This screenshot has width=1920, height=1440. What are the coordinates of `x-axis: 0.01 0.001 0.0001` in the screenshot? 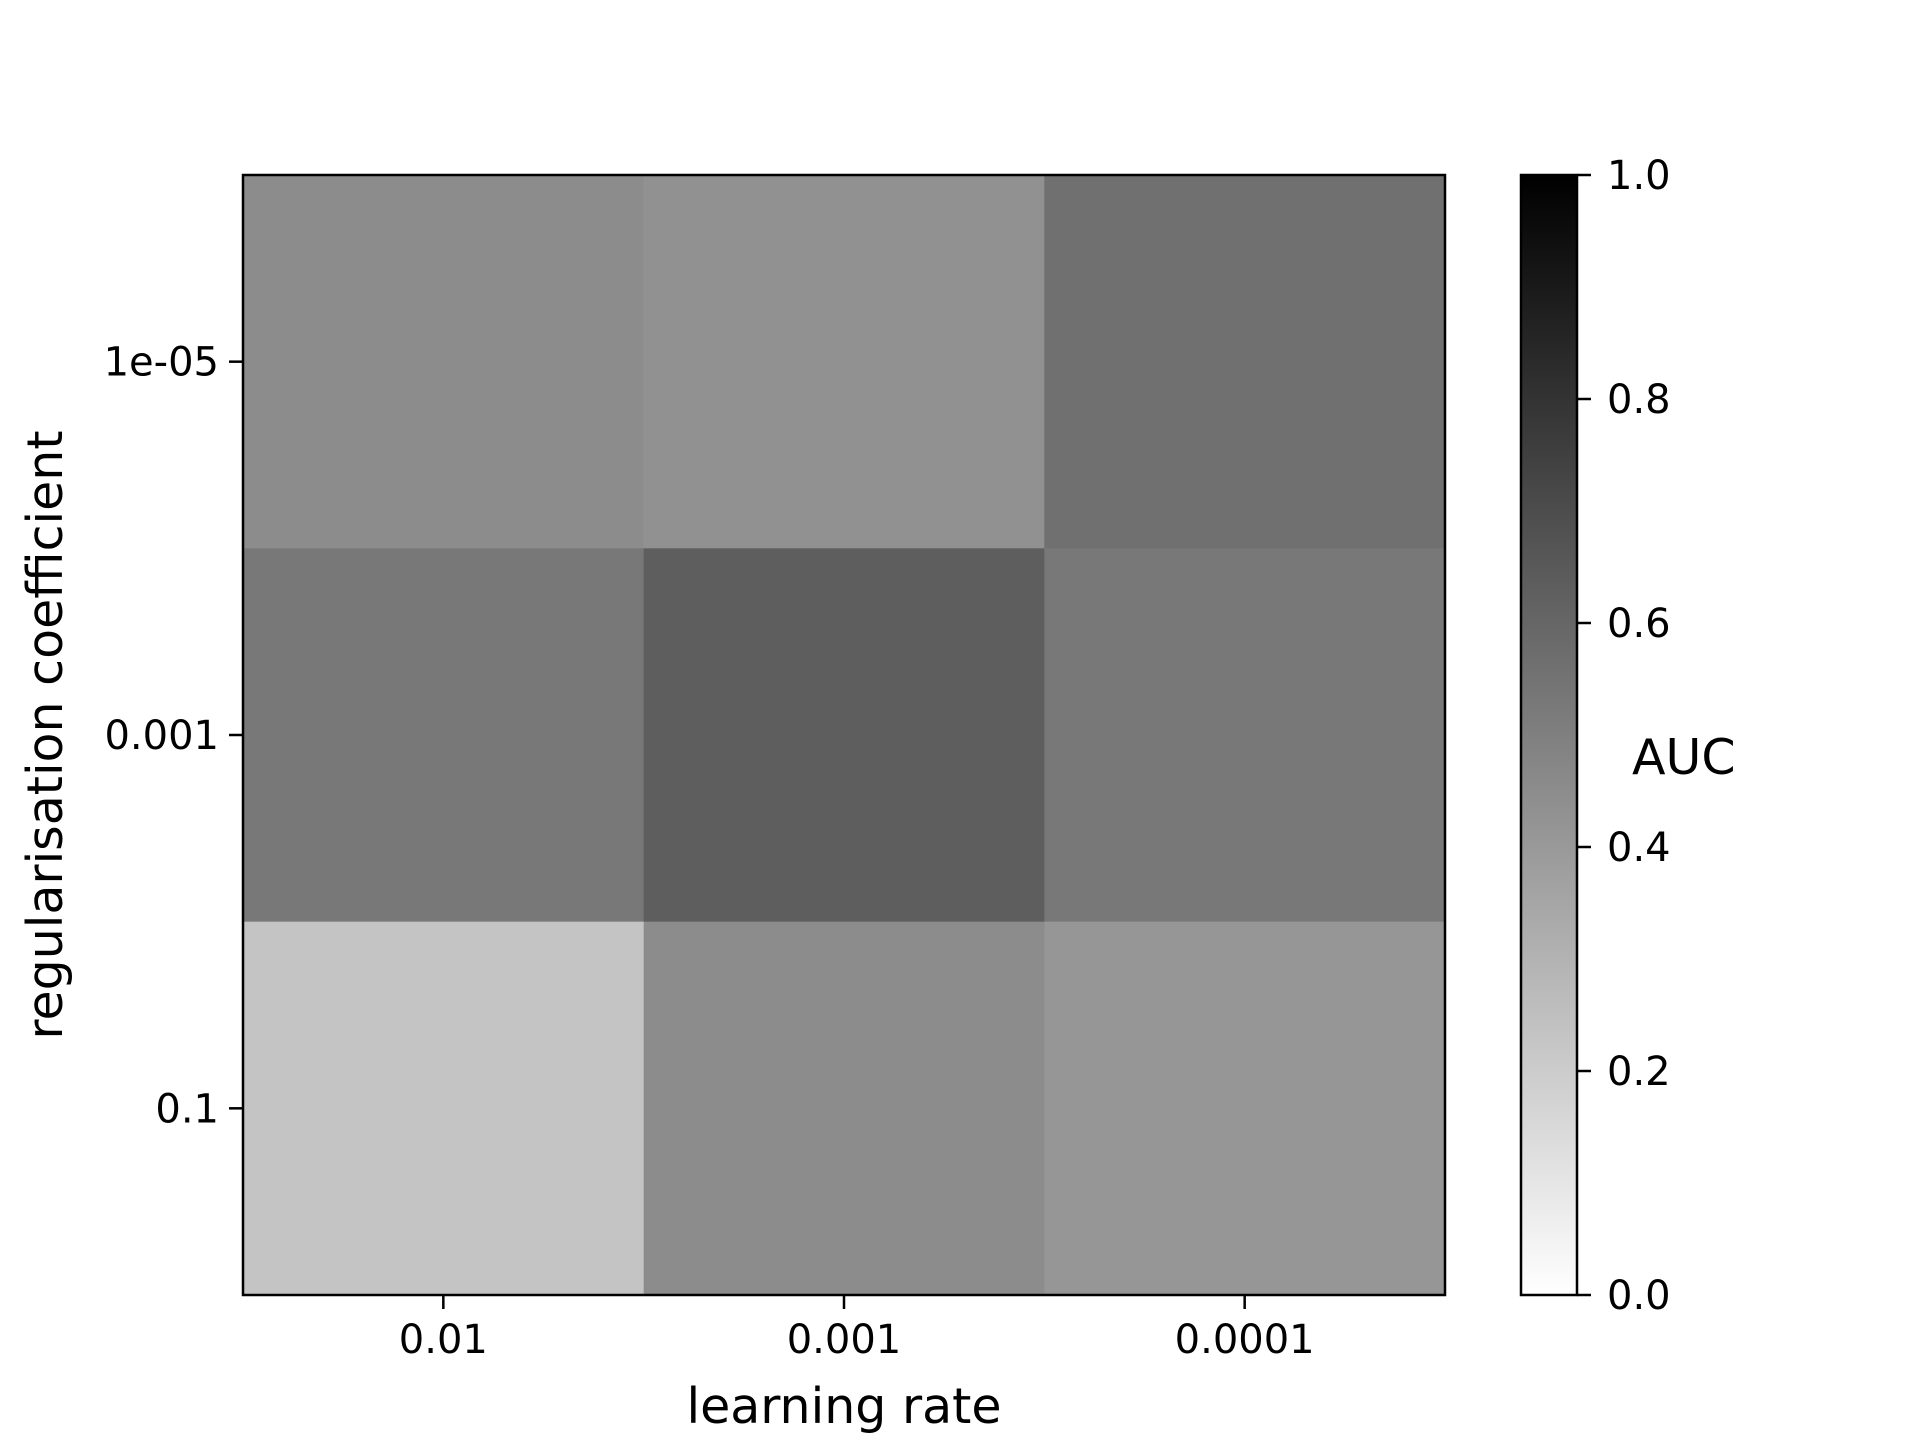 It's located at (857, 1329).